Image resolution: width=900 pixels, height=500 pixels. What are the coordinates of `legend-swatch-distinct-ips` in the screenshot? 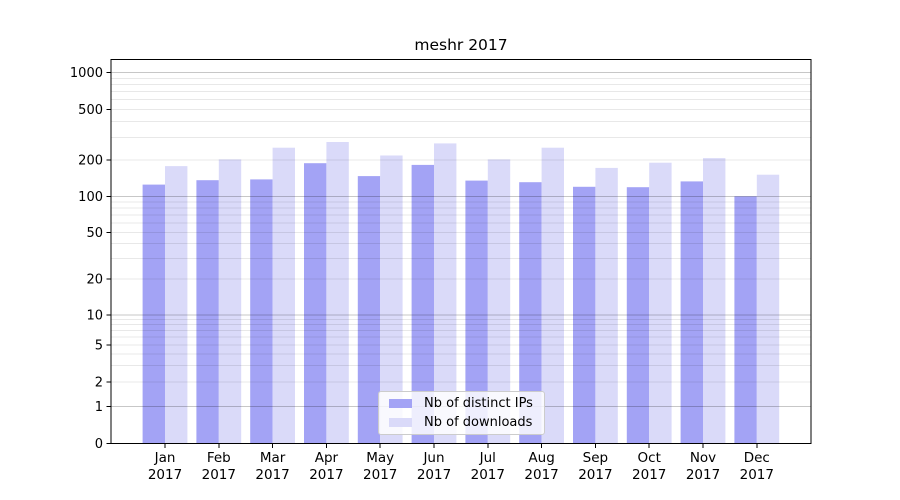 It's located at (400, 403).